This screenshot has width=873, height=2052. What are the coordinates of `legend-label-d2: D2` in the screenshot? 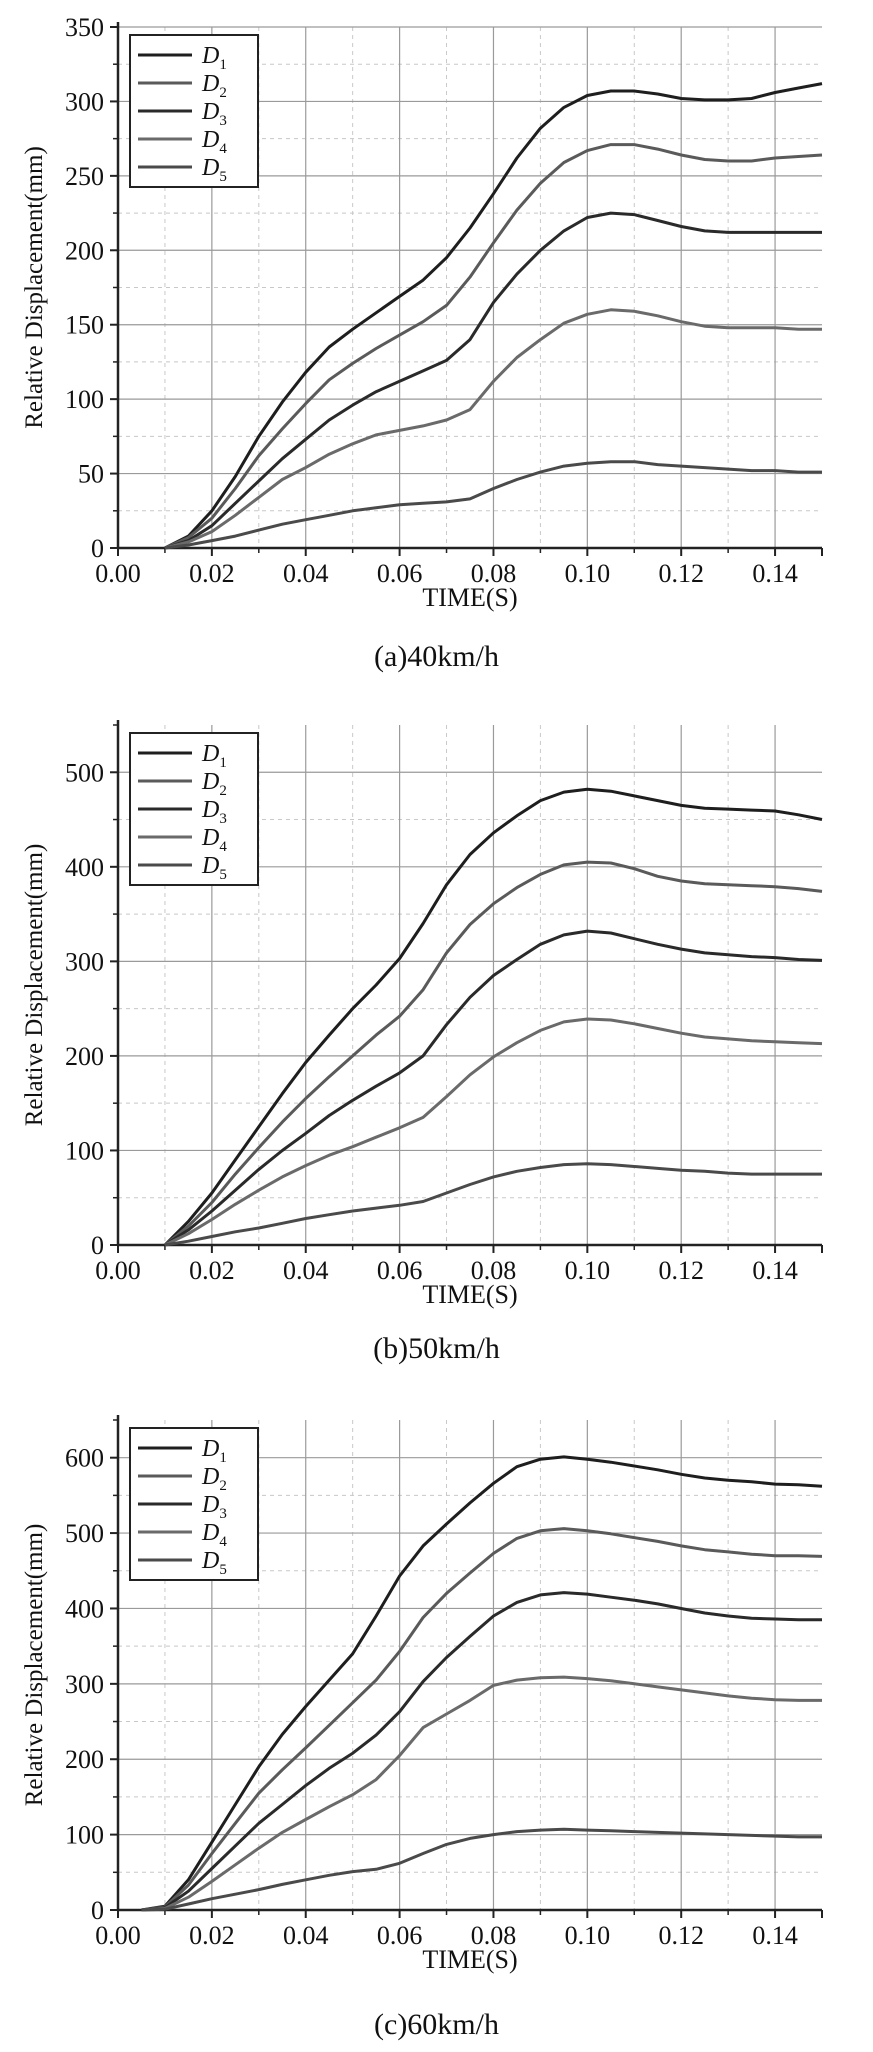 It's located at (214, 1479).